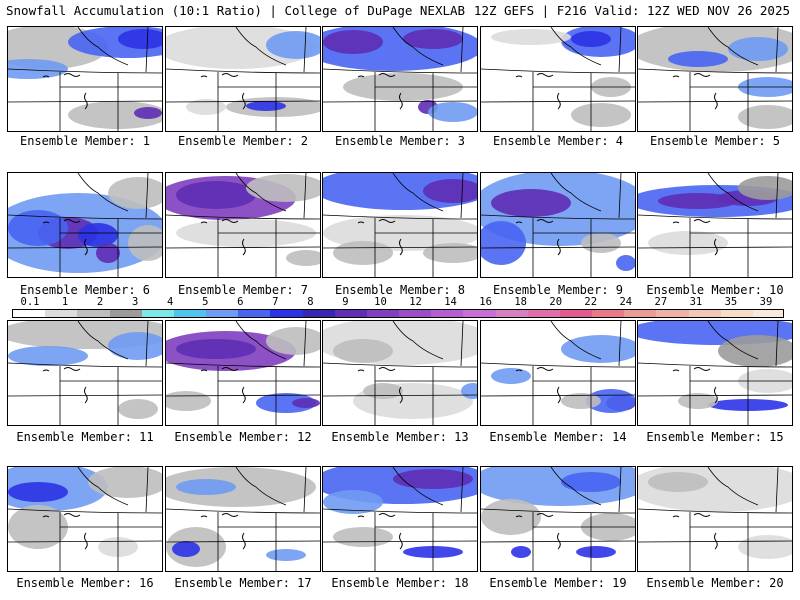 This screenshot has height=600, width=800. I want to click on colorbar-labels: 0.1 1 2 3 4 5 6 7 8 9 10 12 14 16 18 20 22 24 27 31 35 39, so click(400, 302).